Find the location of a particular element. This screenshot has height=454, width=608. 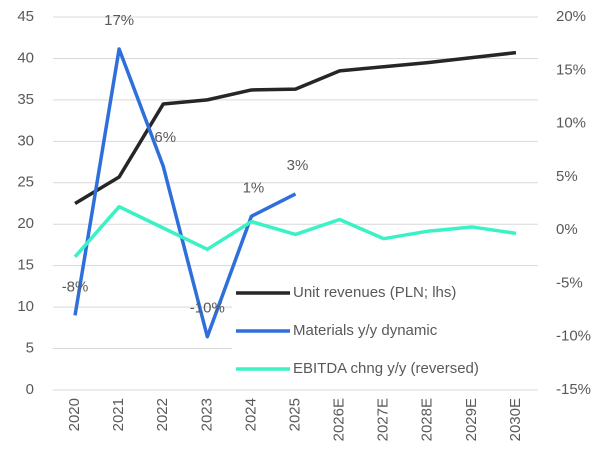

x-tick-label: 2023 is located at coordinates (206, 414).